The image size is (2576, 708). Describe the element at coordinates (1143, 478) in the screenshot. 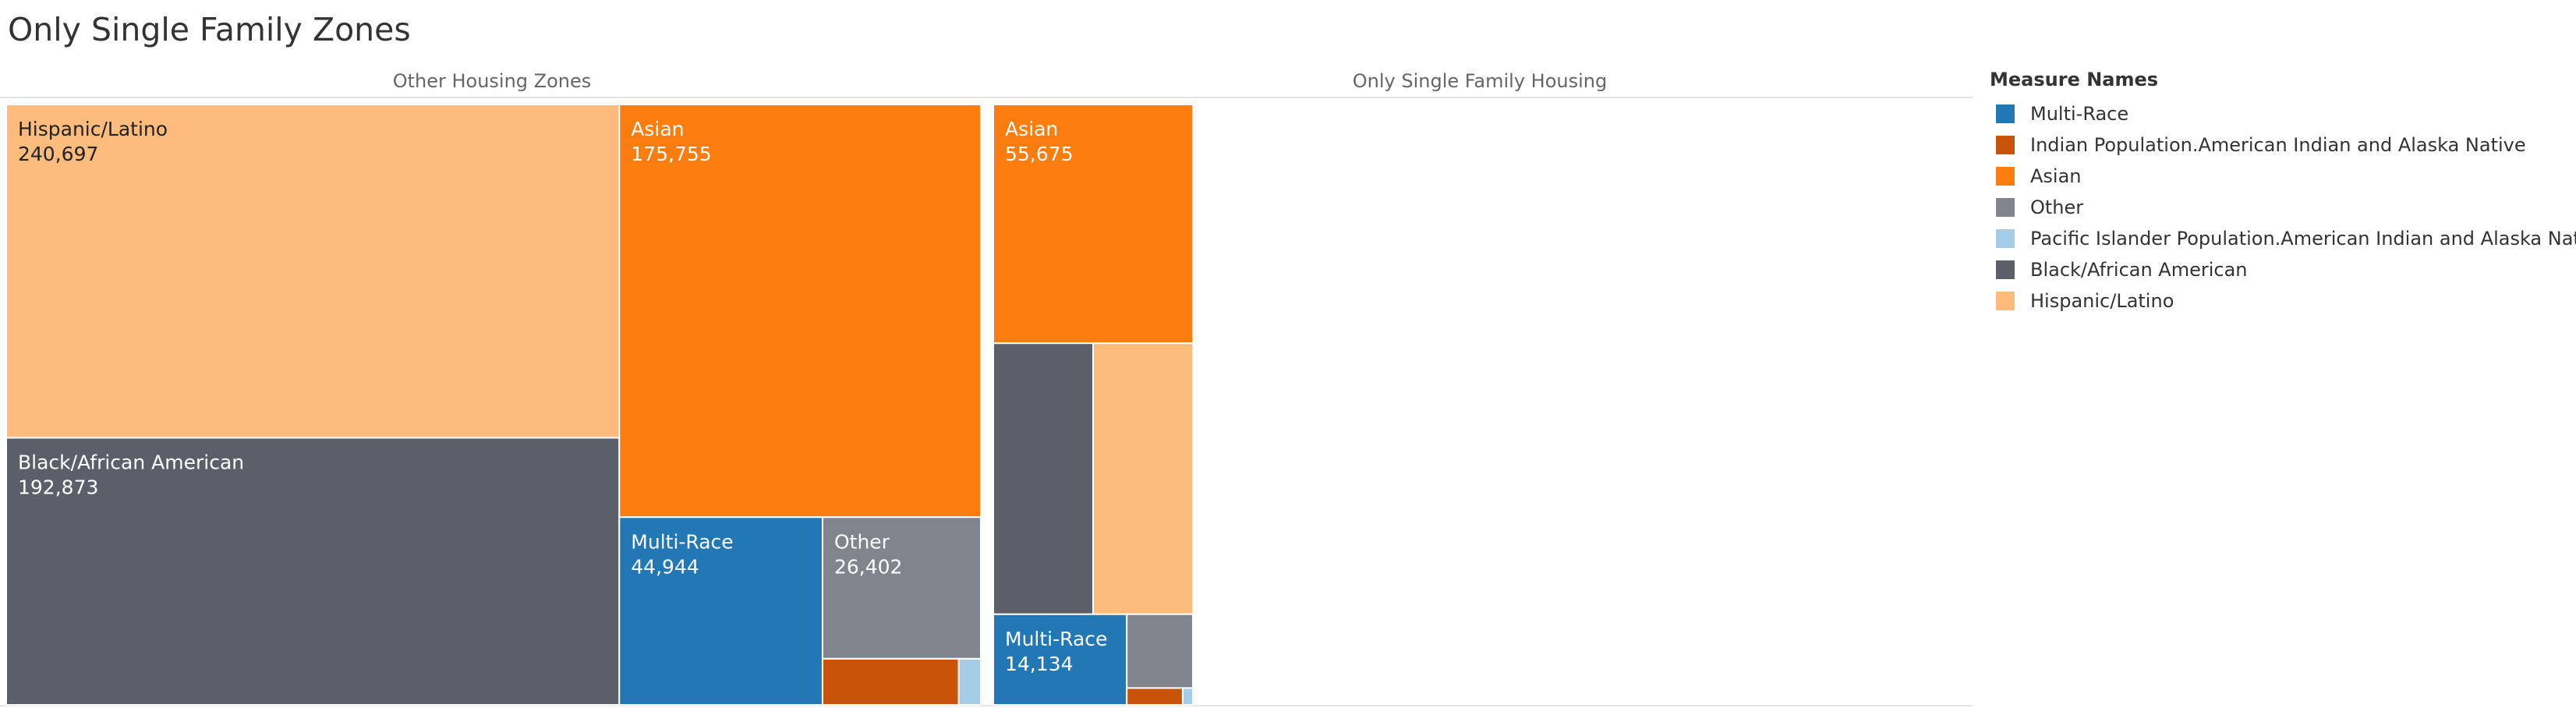

I see `treemap-tile-hispanic-latino` at that location.